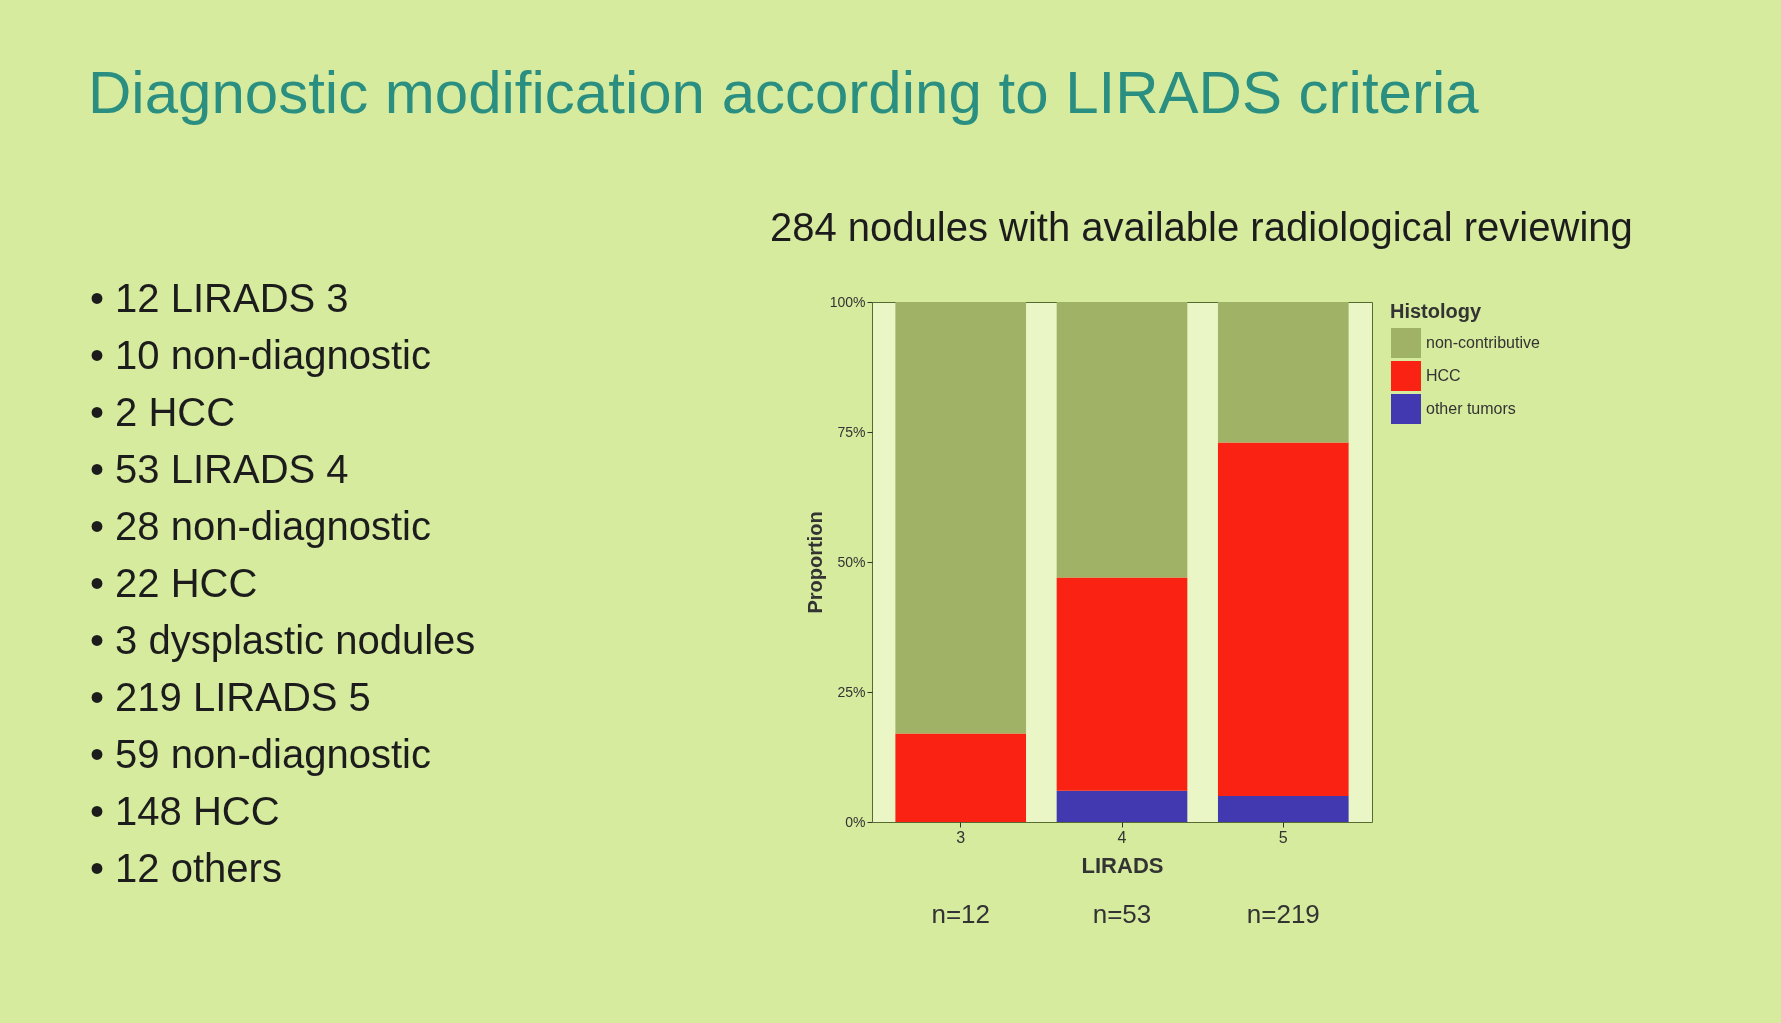  What do you see at coordinates (960, 914) in the screenshot?
I see `text: n=12` at bounding box center [960, 914].